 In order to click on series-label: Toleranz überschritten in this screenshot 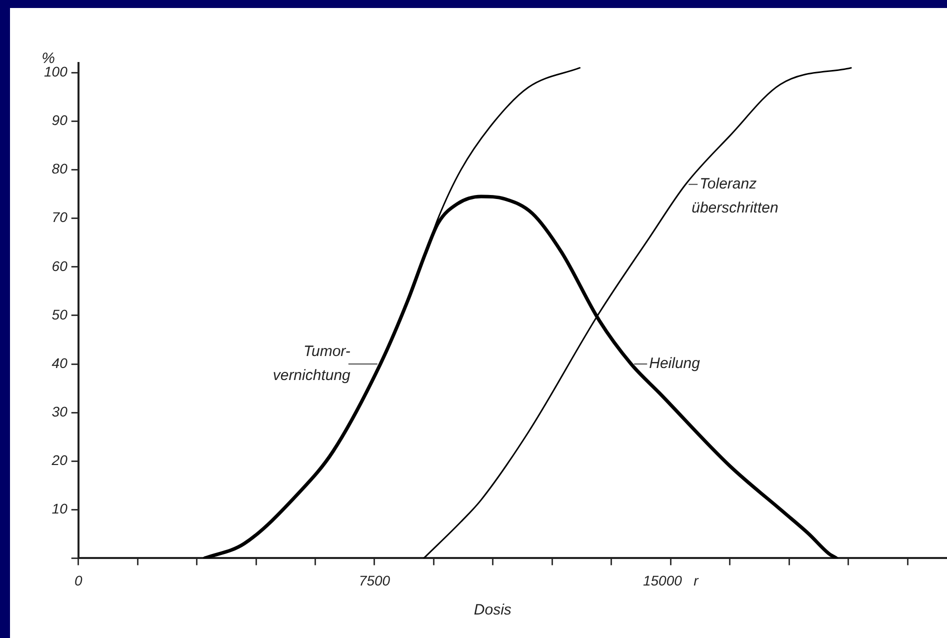, I will do `click(735, 196)`.